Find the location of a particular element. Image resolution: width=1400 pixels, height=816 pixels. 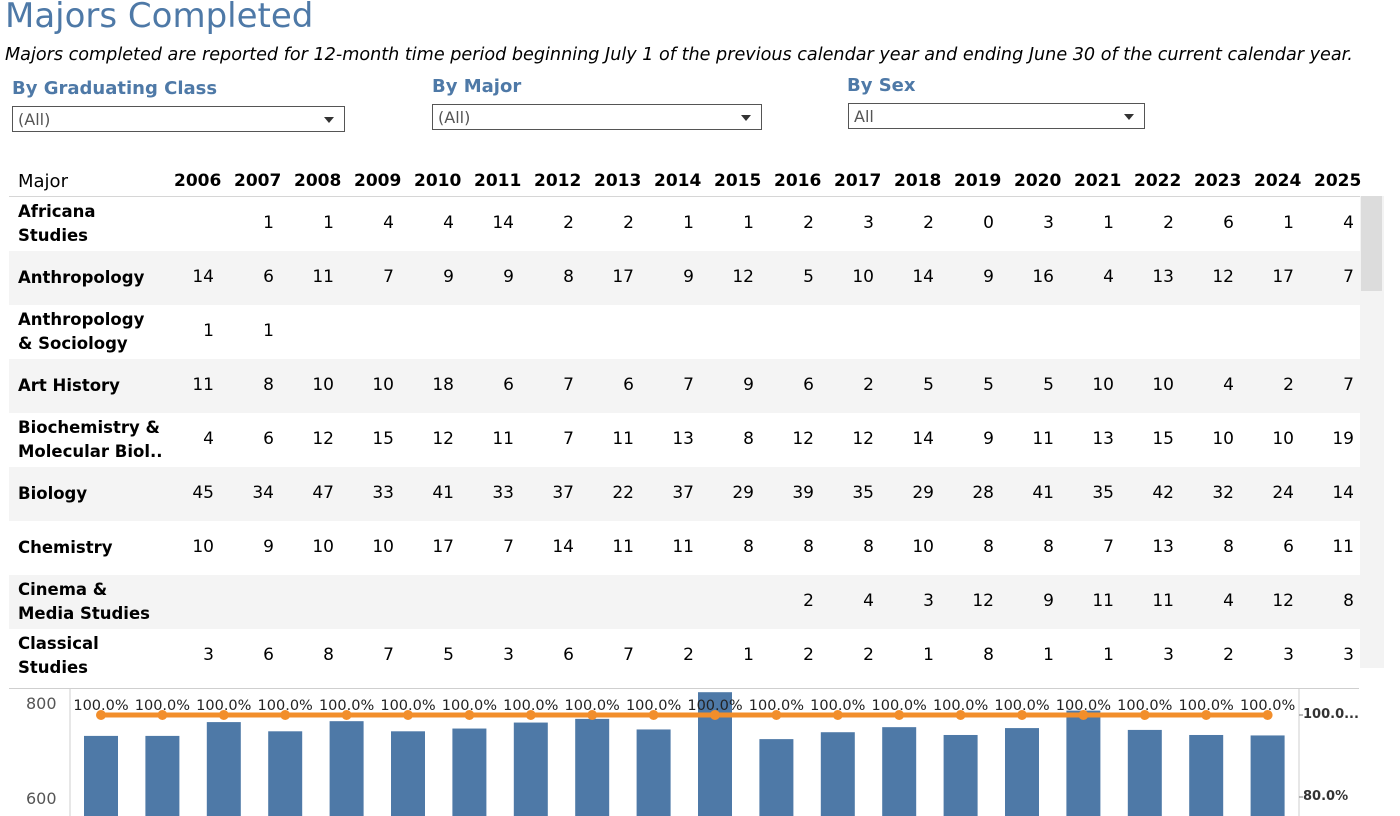

left-axis-tick: 600 is located at coordinates (41, 798).